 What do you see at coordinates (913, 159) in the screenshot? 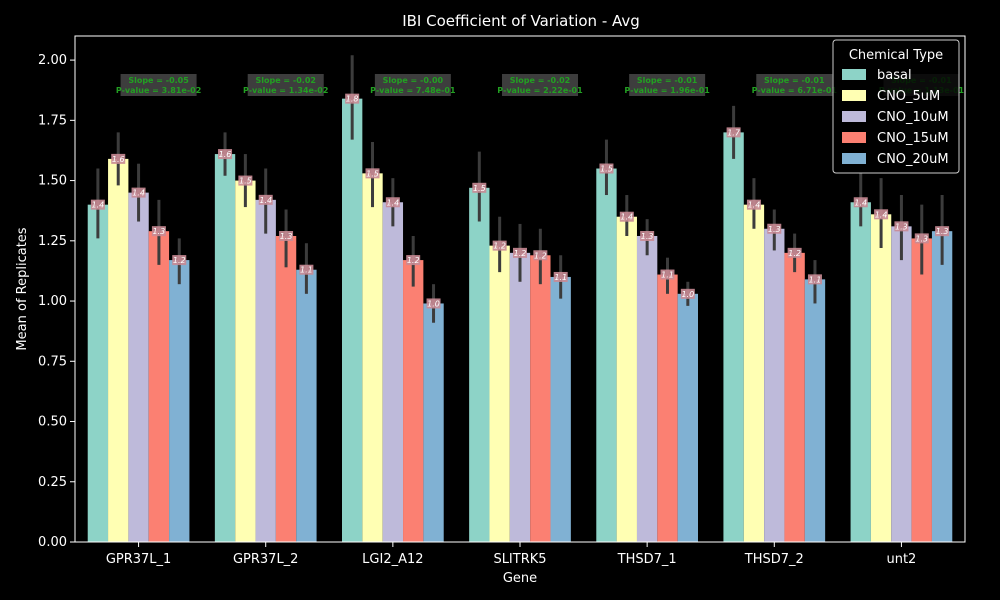
I see `legend-label-CNO_20uM: CNO_20uM` at bounding box center [913, 159].